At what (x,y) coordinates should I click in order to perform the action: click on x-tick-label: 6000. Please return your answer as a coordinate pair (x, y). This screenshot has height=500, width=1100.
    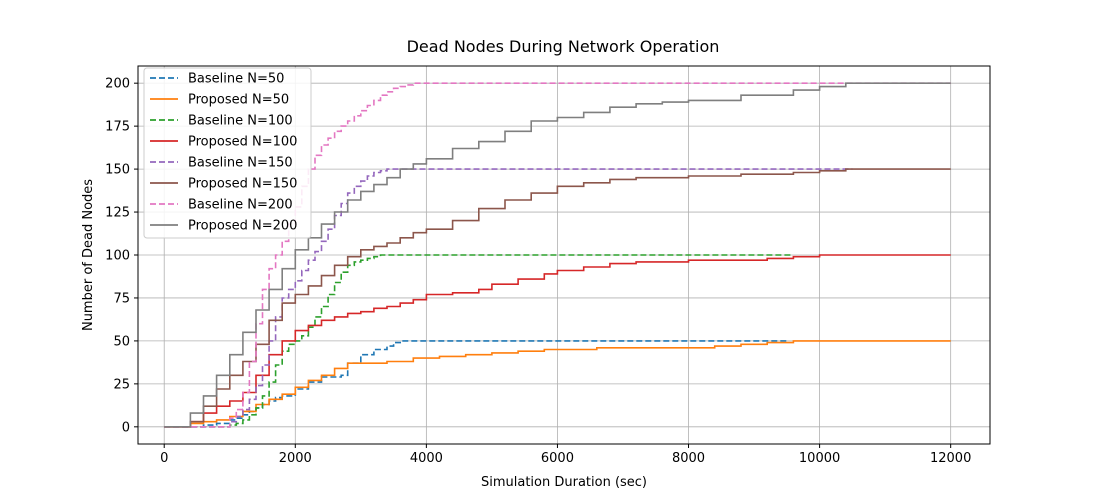
    Looking at the image, I should click on (557, 458).